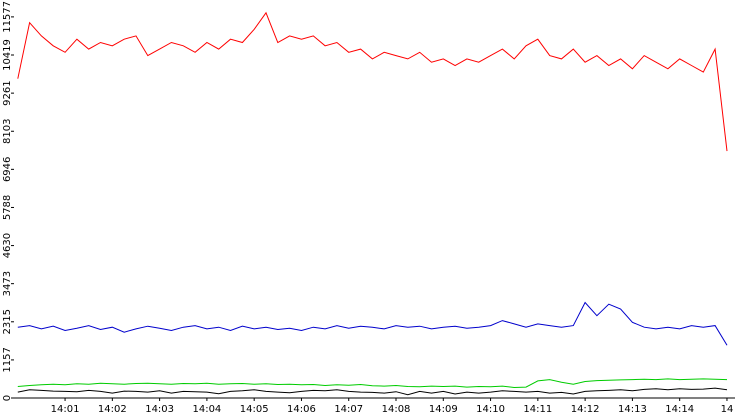  Describe the element at coordinates (679, 409) in the screenshot. I see `x-tick-label: 14:14` at that location.